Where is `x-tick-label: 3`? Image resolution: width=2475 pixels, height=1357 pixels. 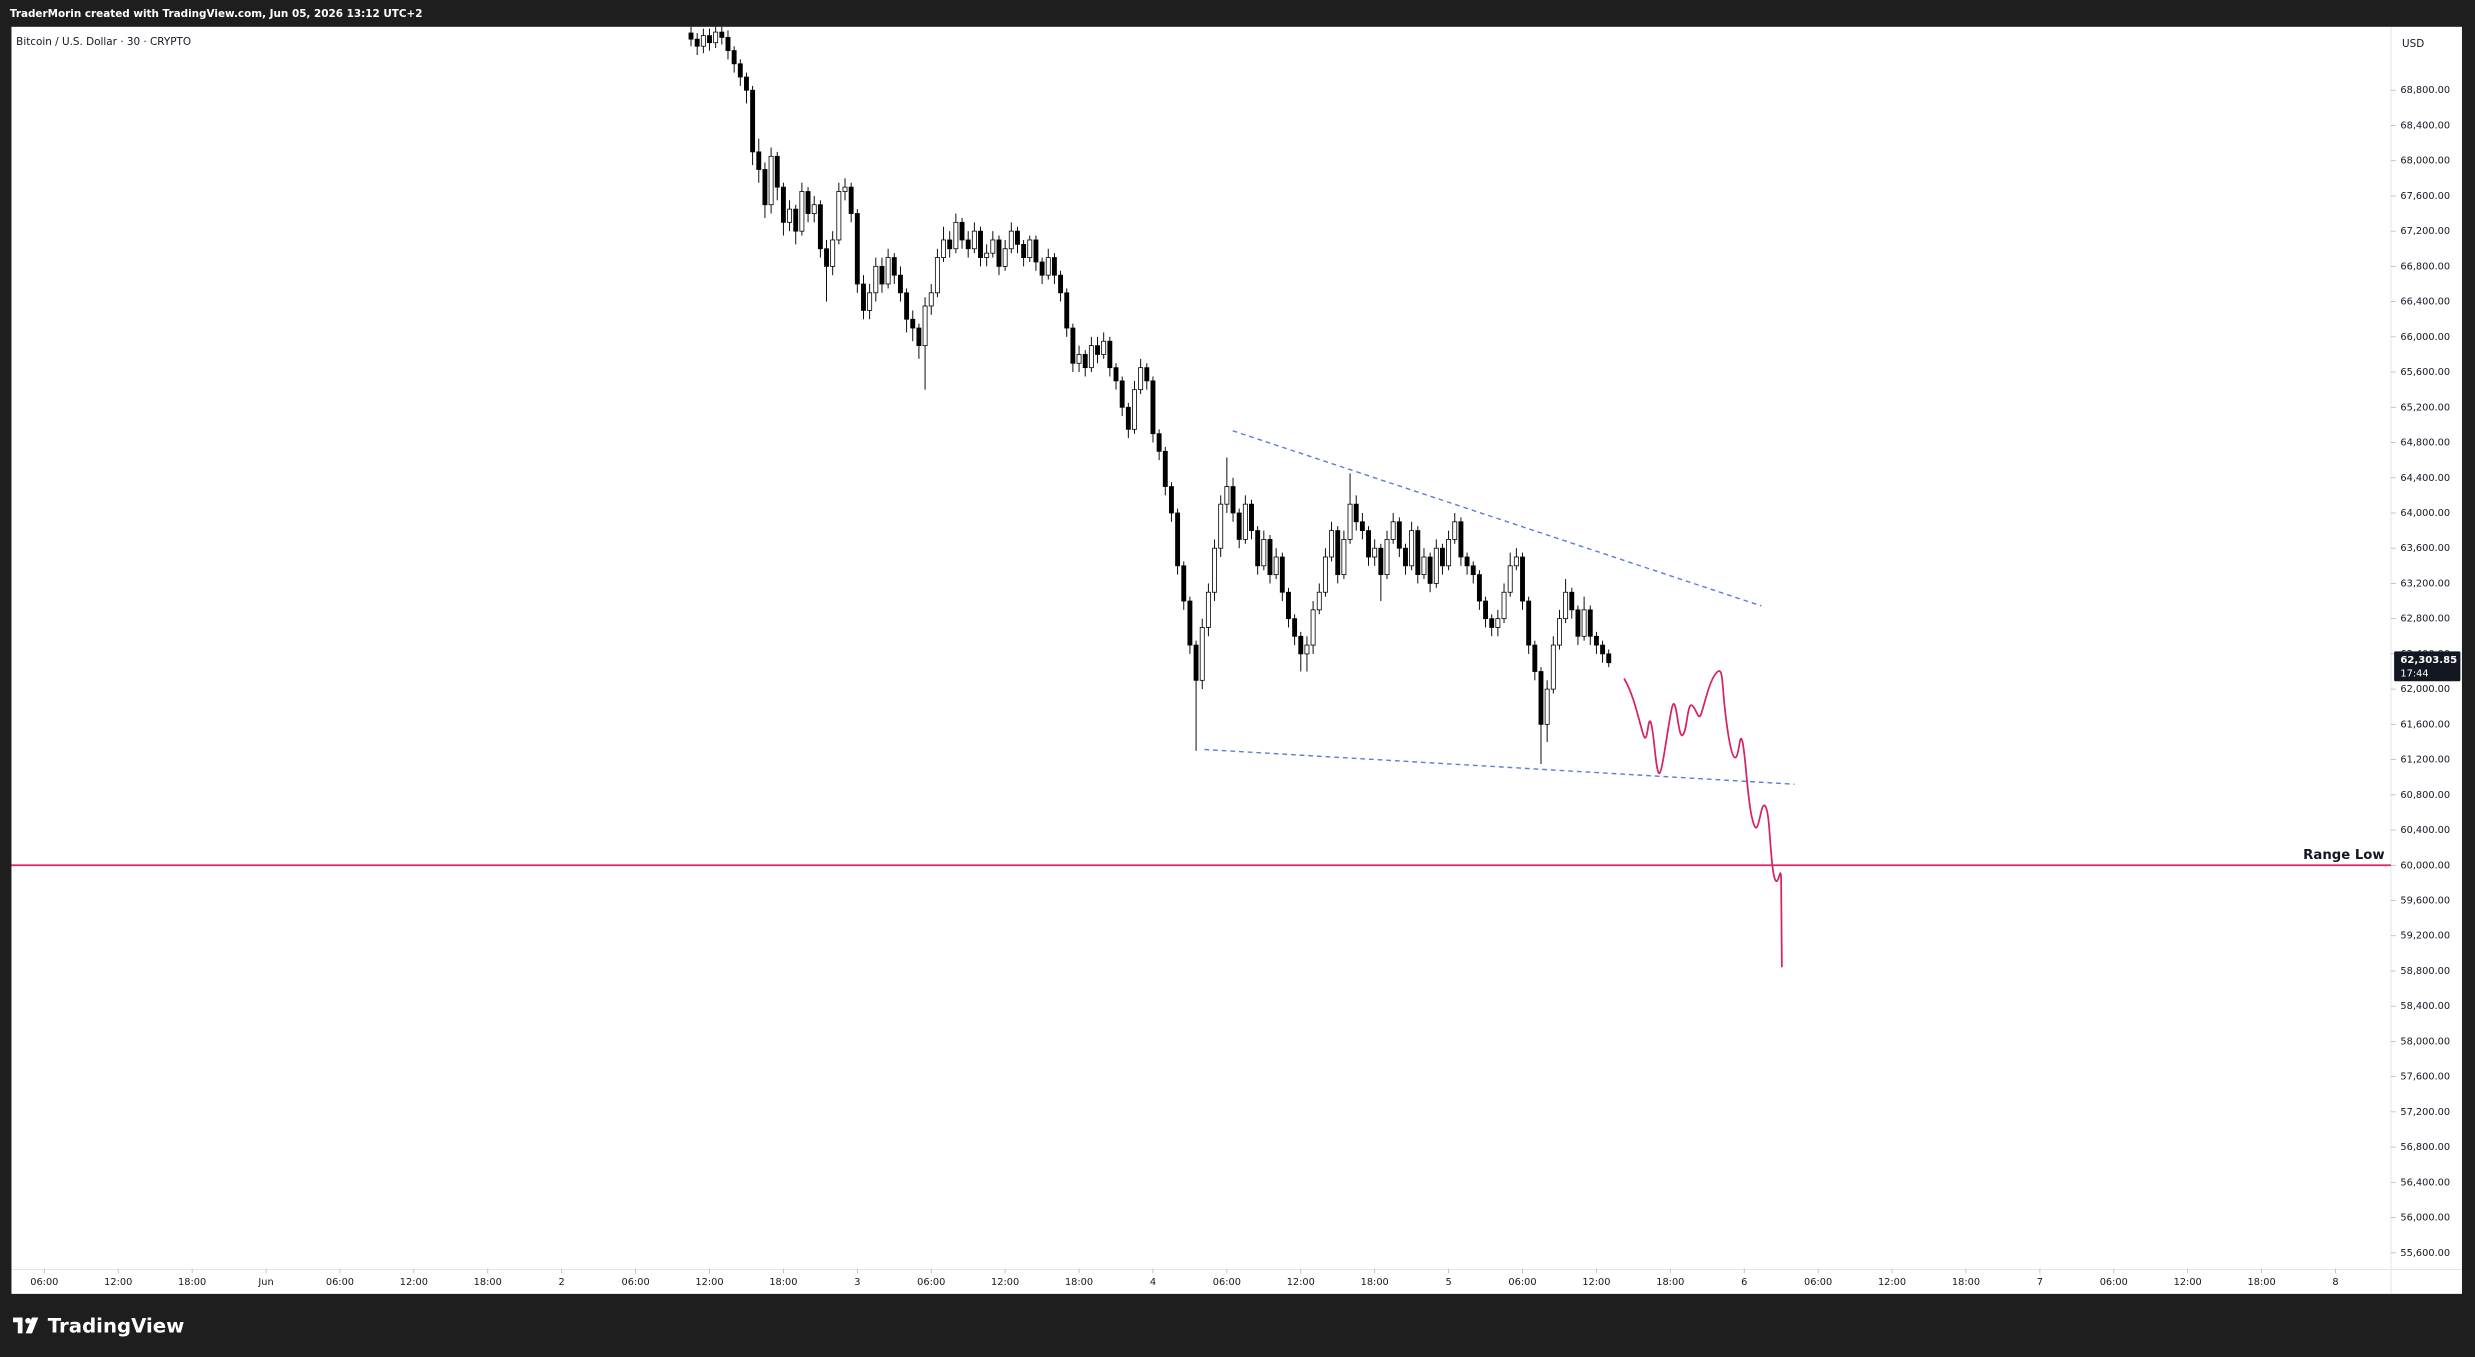
x-tick-label: 3 is located at coordinates (857, 1282).